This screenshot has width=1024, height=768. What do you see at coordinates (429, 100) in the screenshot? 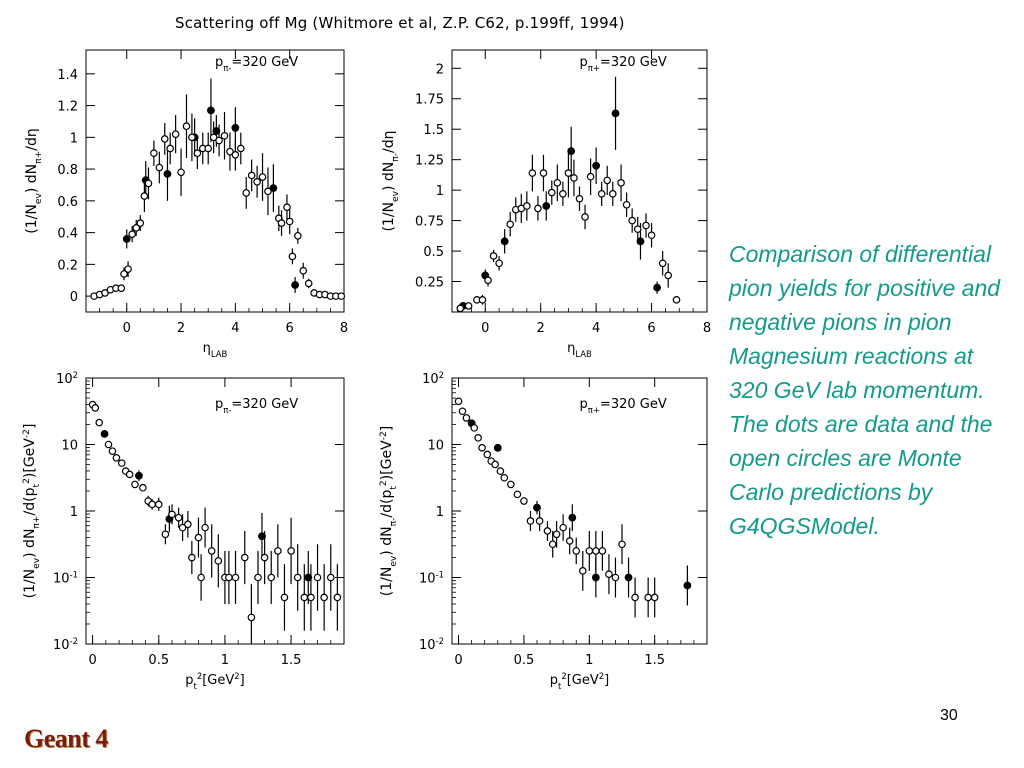
I see `eta-pi-plus-y-tick-label: 1.75` at bounding box center [429, 100].